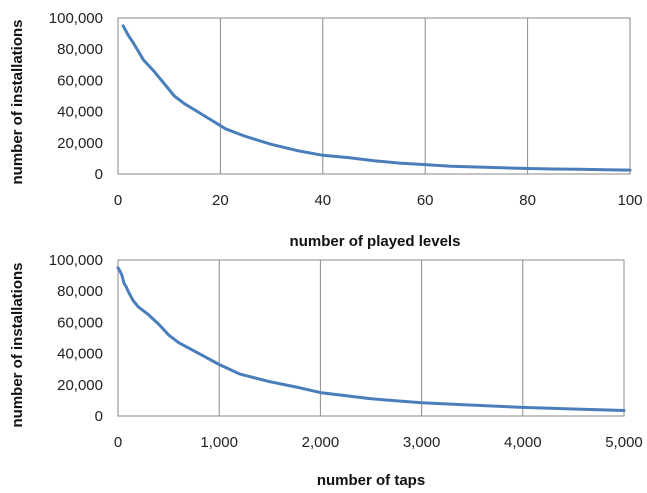  I want to click on x-tick-label: 20, so click(220, 200).